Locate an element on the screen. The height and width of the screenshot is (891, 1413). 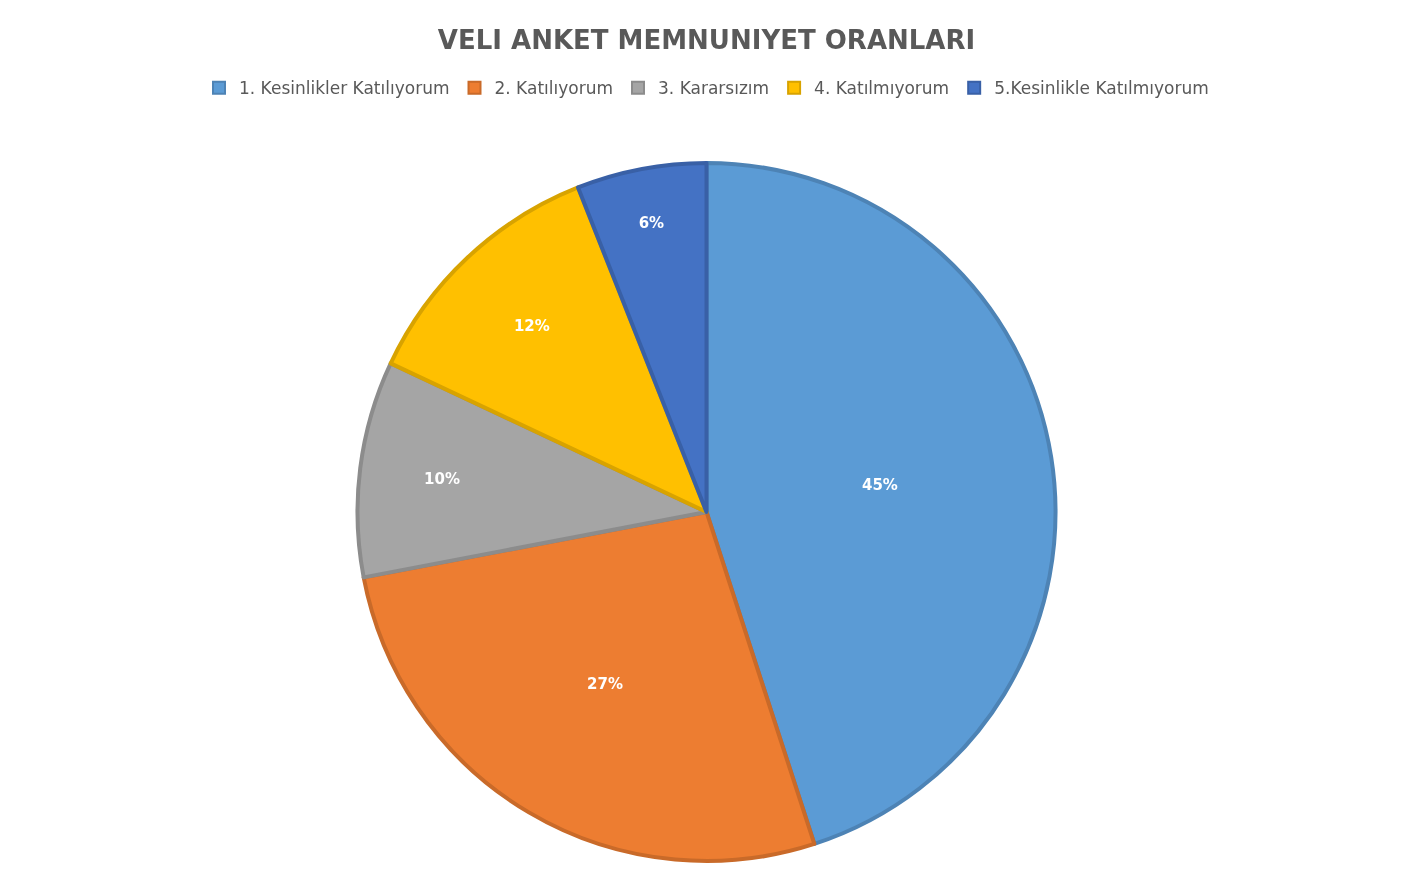
data-label: 27% is located at coordinates (605, 683).